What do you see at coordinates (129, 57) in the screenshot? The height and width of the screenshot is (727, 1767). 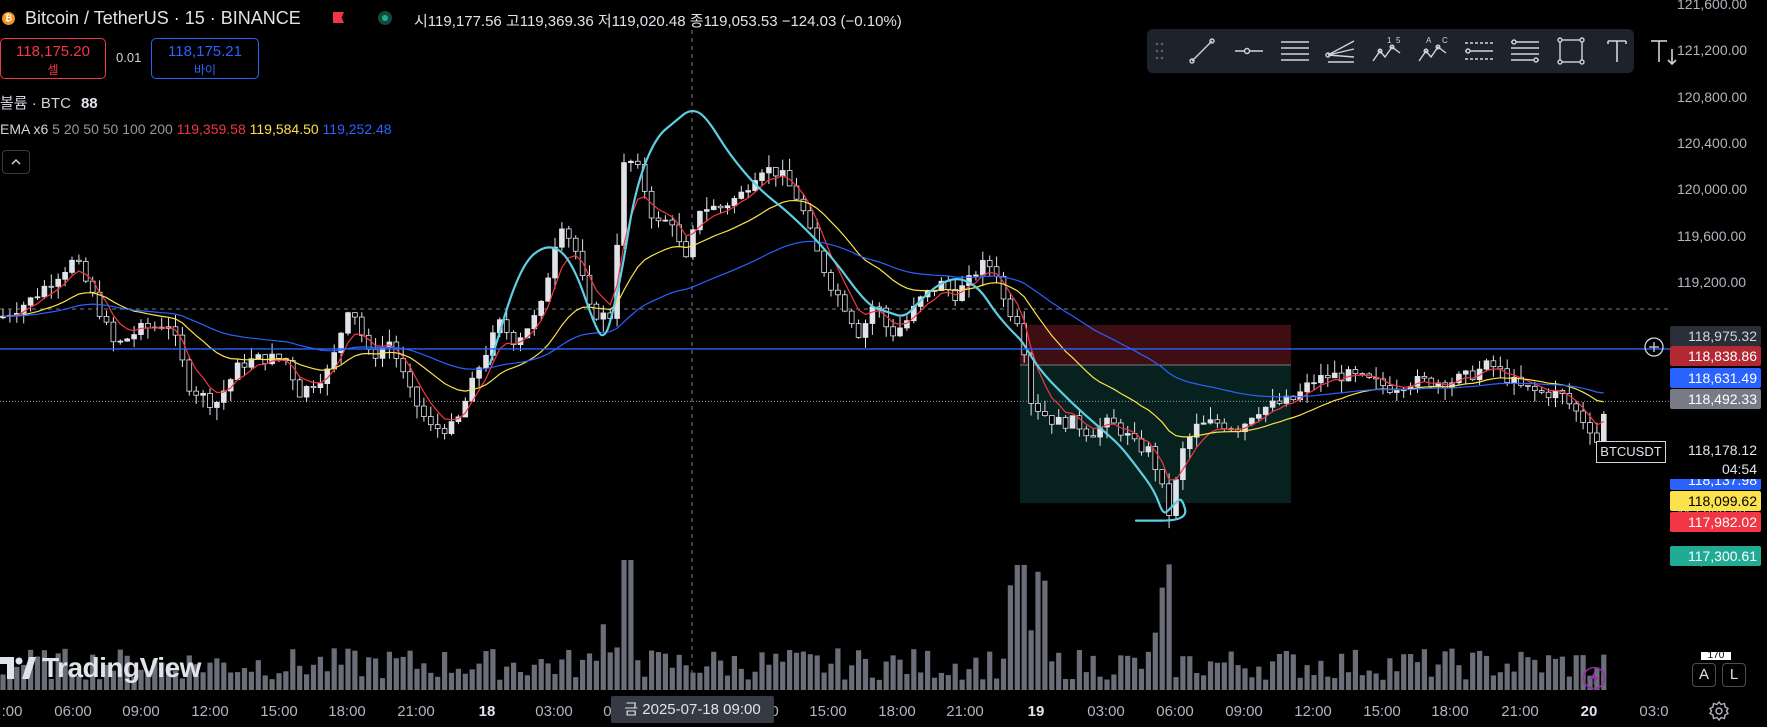 I see `spread-value: 0.01` at bounding box center [129, 57].